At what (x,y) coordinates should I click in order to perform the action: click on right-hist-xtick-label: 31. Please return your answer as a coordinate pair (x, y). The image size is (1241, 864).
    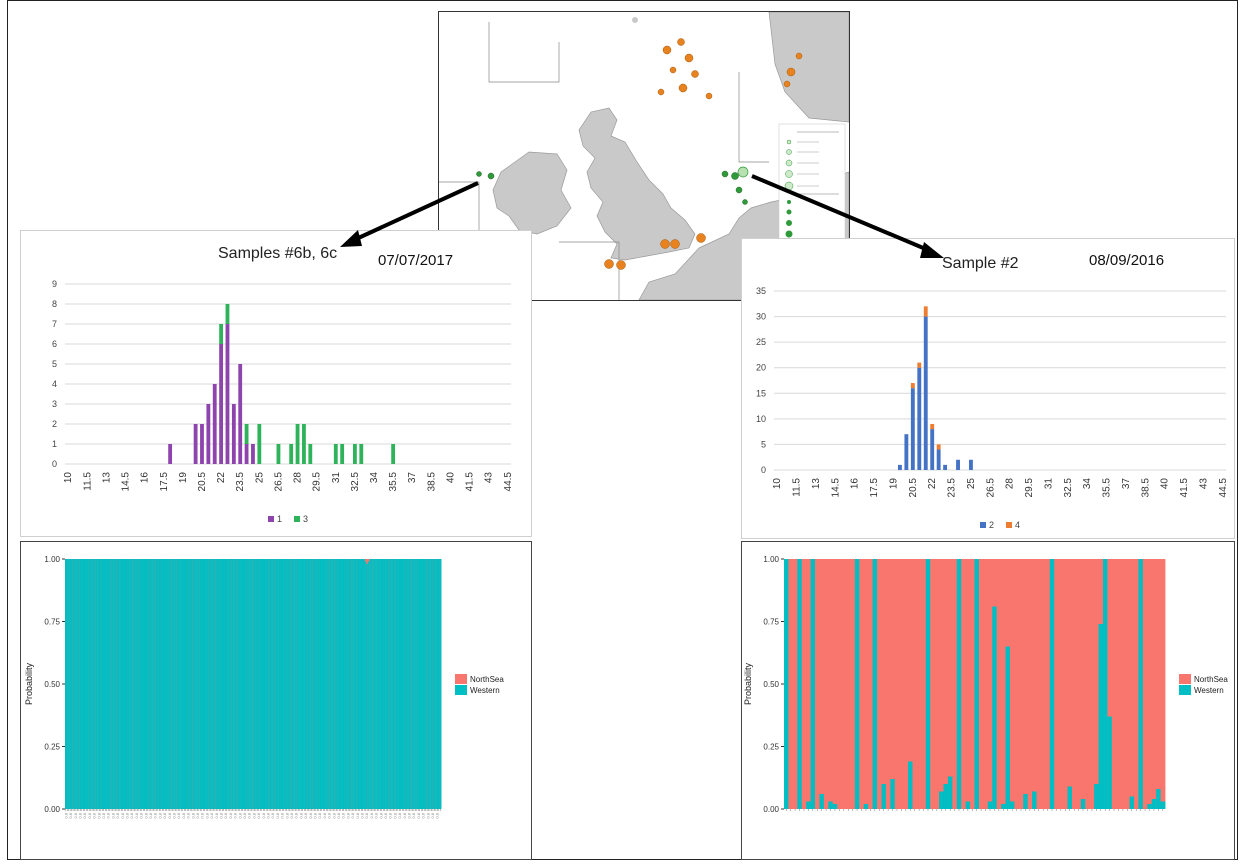
    Looking at the image, I should click on (1048, 484).